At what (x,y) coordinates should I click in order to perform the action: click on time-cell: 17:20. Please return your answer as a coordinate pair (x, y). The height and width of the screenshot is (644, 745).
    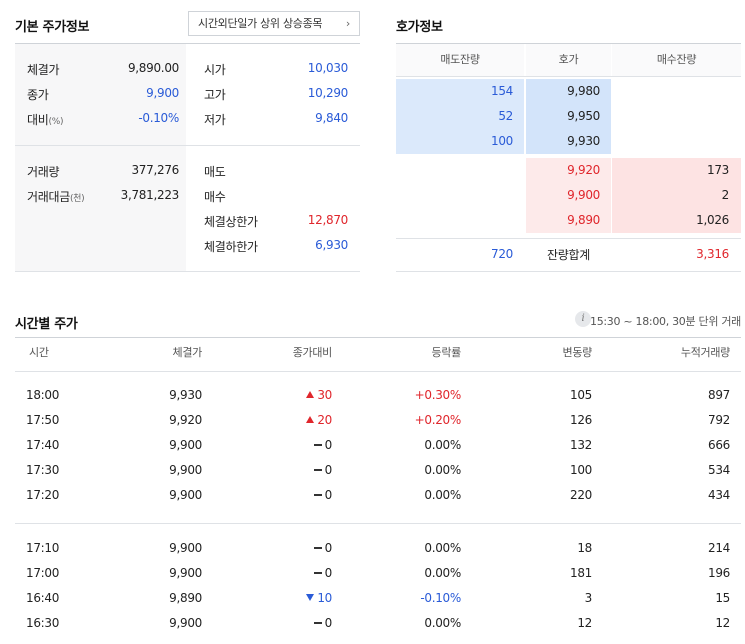
    Looking at the image, I should click on (43, 495).